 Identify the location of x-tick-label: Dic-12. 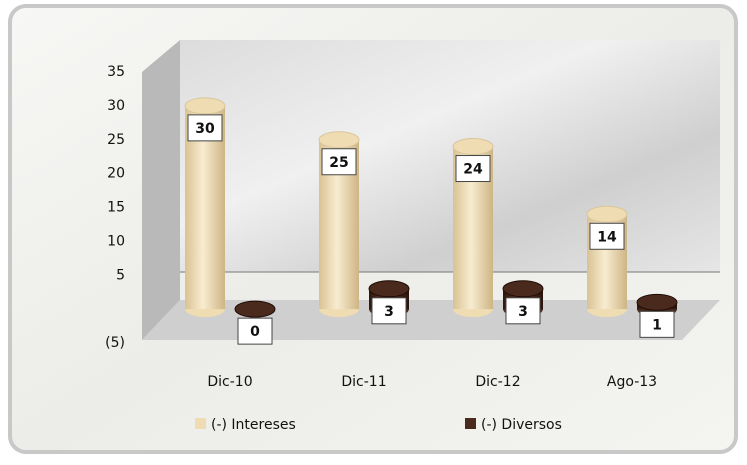
(497, 382).